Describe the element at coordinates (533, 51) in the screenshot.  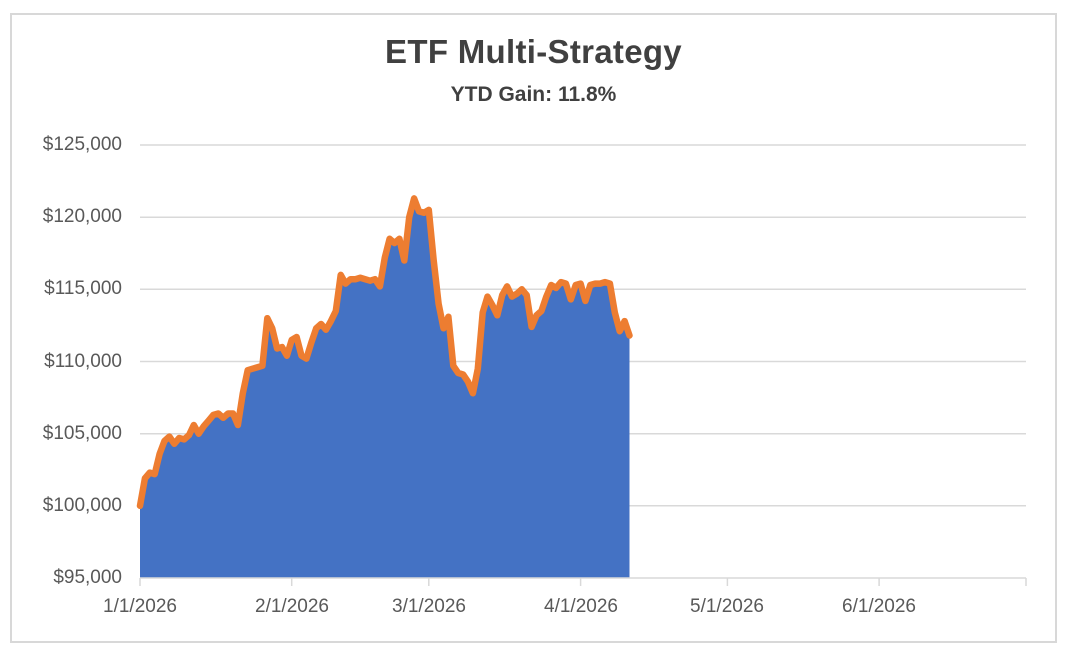
I see `chart-title: ETF Multi-Strategy` at that location.